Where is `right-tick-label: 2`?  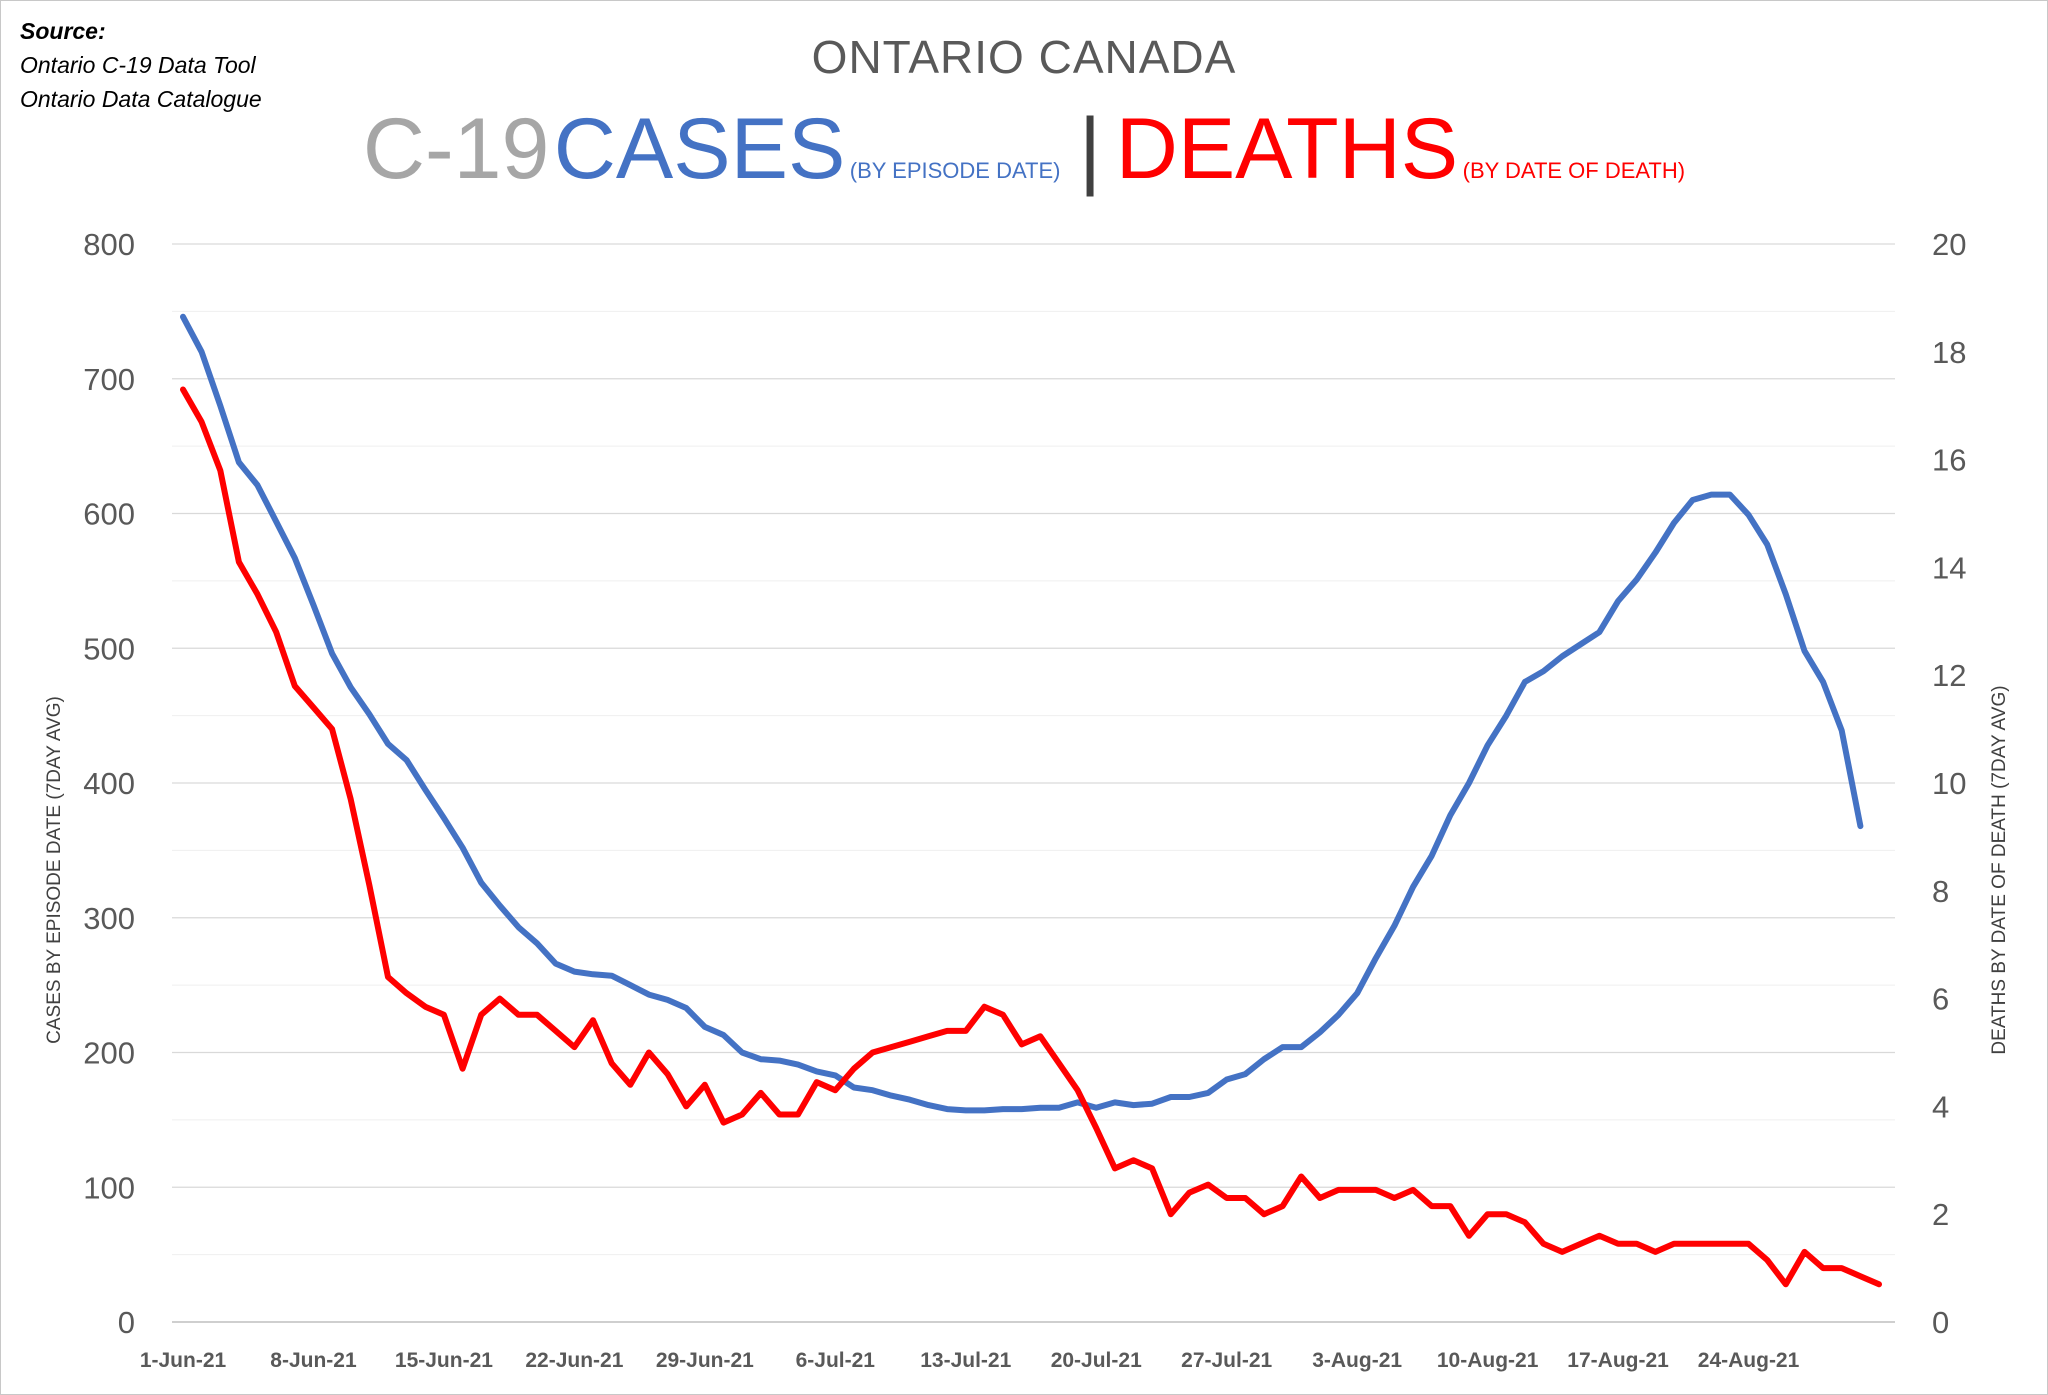 right-tick-label: 2 is located at coordinates (1940, 1214).